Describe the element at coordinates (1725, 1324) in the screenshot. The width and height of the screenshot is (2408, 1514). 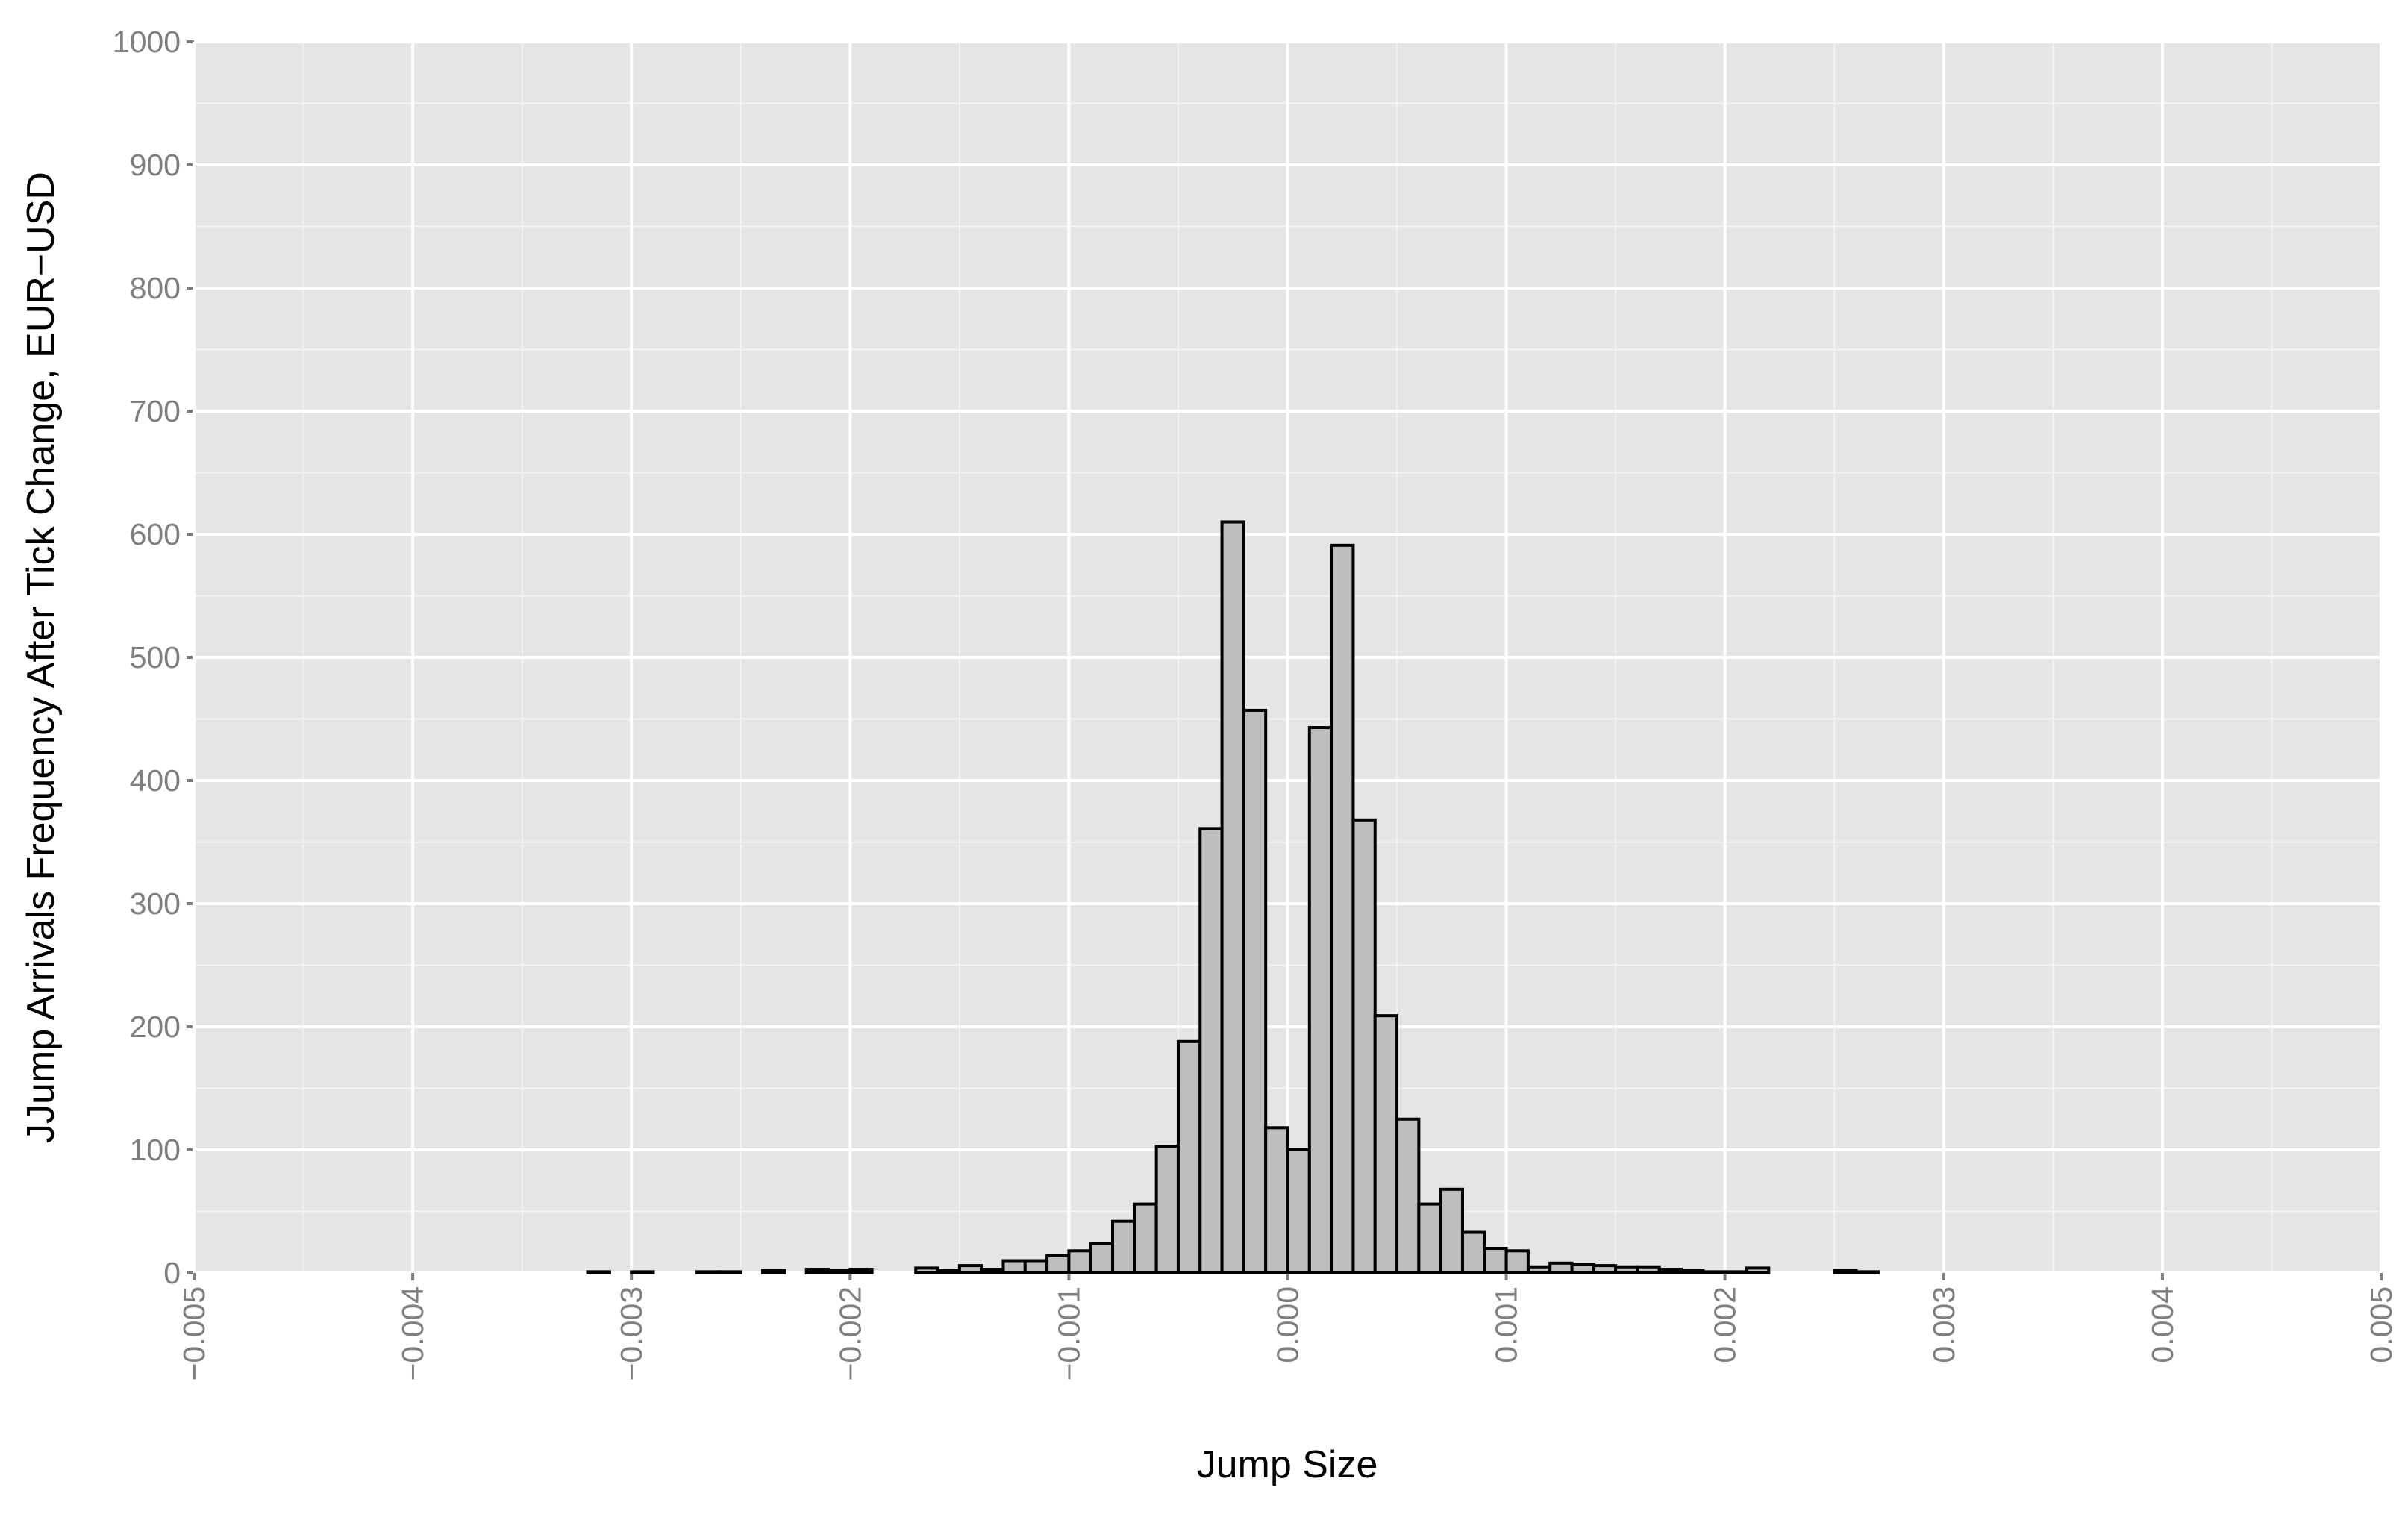
I see `x-tick-label: 0.002` at that location.